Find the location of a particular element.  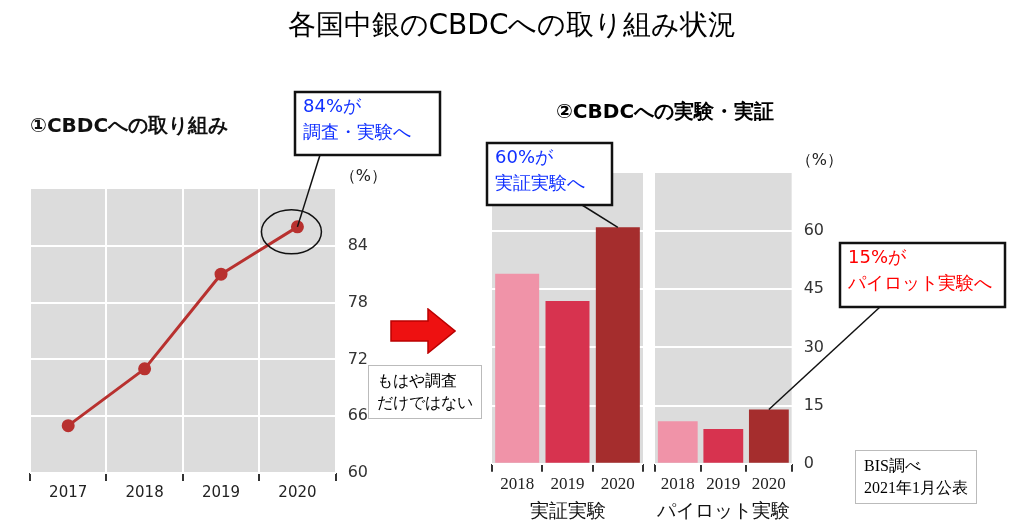

x-axis-title: パイロット実験 is located at coordinates (722, 509).